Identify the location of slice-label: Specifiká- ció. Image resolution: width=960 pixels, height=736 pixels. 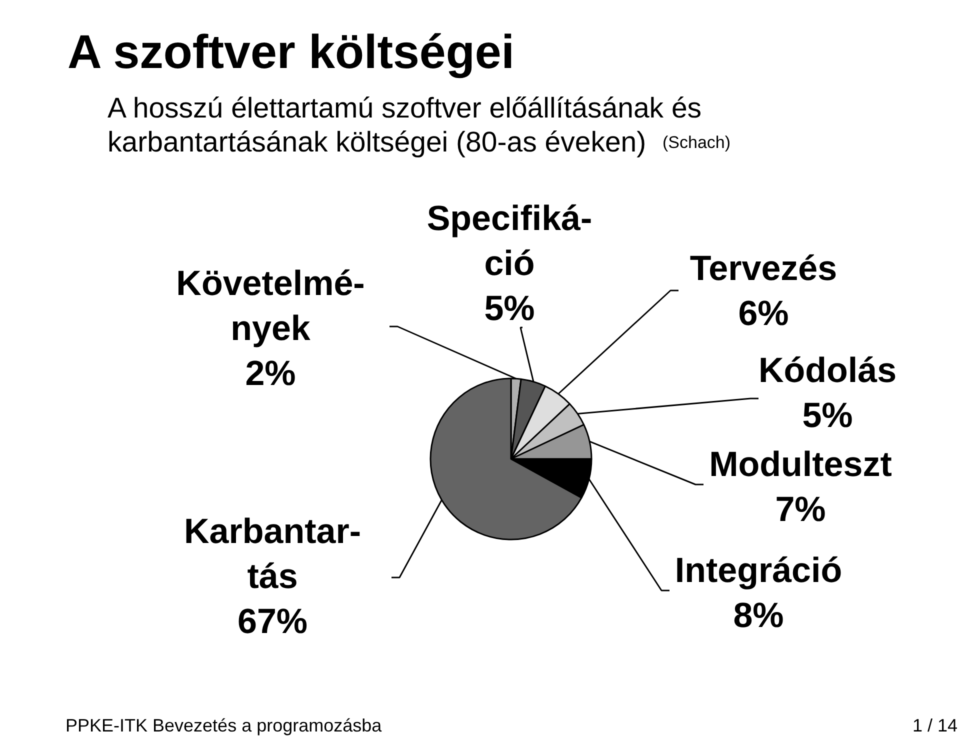
(509, 241).